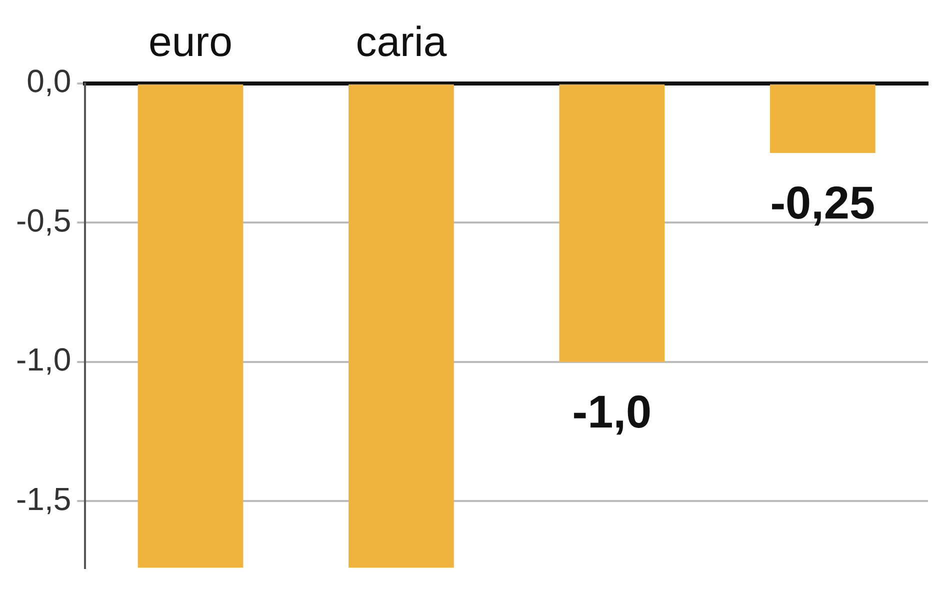 This screenshot has width=948, height=593. Describe the element at coordinates (44, 220) in the screenshot. I see `y-tick-label: -0,5` at that location.